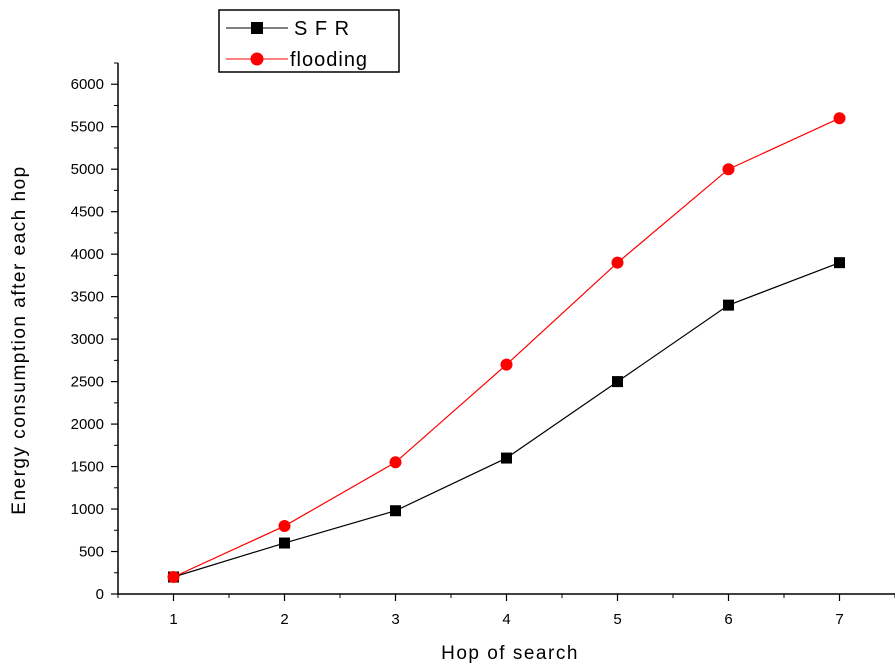 This screenshot has width=895, height=666. What do you see at coordinates (87, 467) in the screenshot?
I see `y-tick-label: 1500` at bounding box center [87, 467].